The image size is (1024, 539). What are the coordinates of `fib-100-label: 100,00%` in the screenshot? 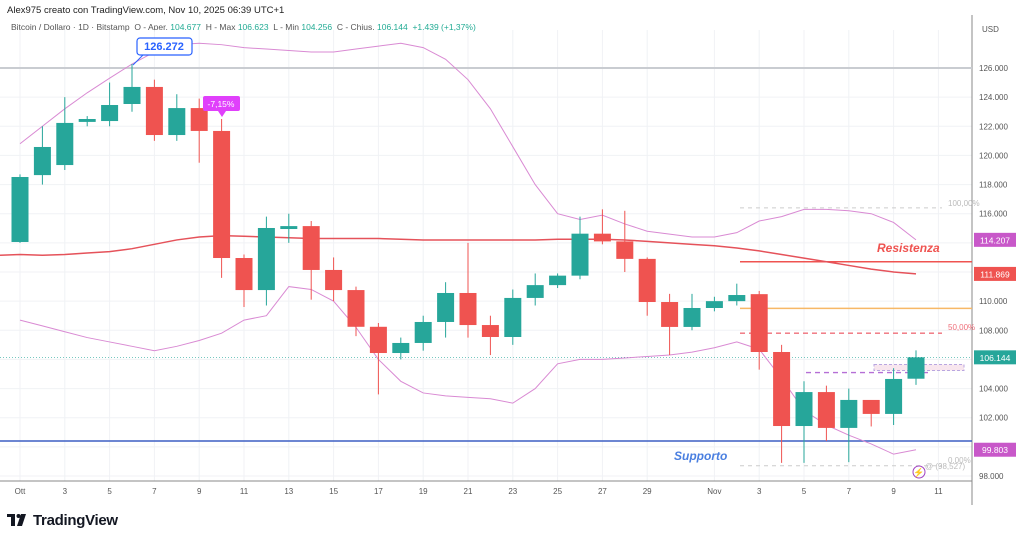 It's located at (964, 203).